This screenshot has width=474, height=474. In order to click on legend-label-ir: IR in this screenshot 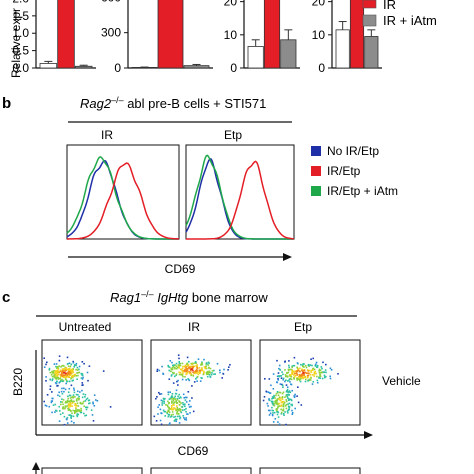, I will do `click(389, 6)`.